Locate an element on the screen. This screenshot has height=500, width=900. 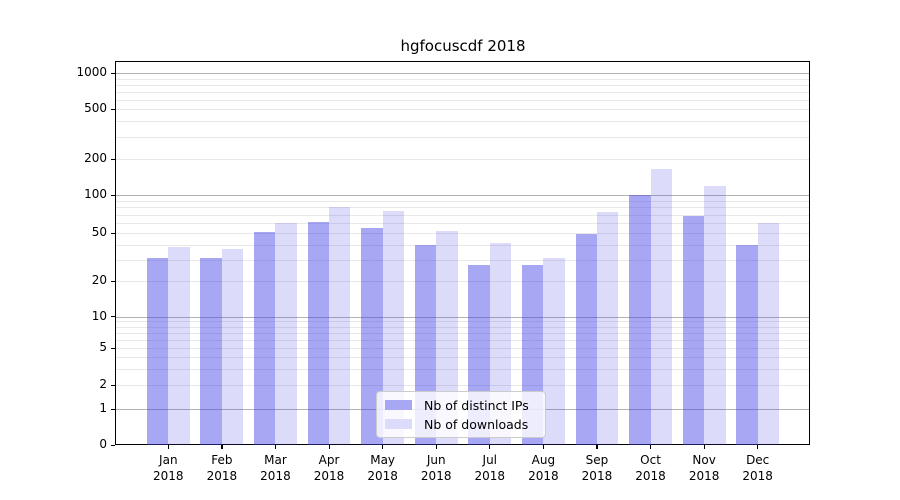
y-tick-label: 10 is located at coordinates (99, 315).